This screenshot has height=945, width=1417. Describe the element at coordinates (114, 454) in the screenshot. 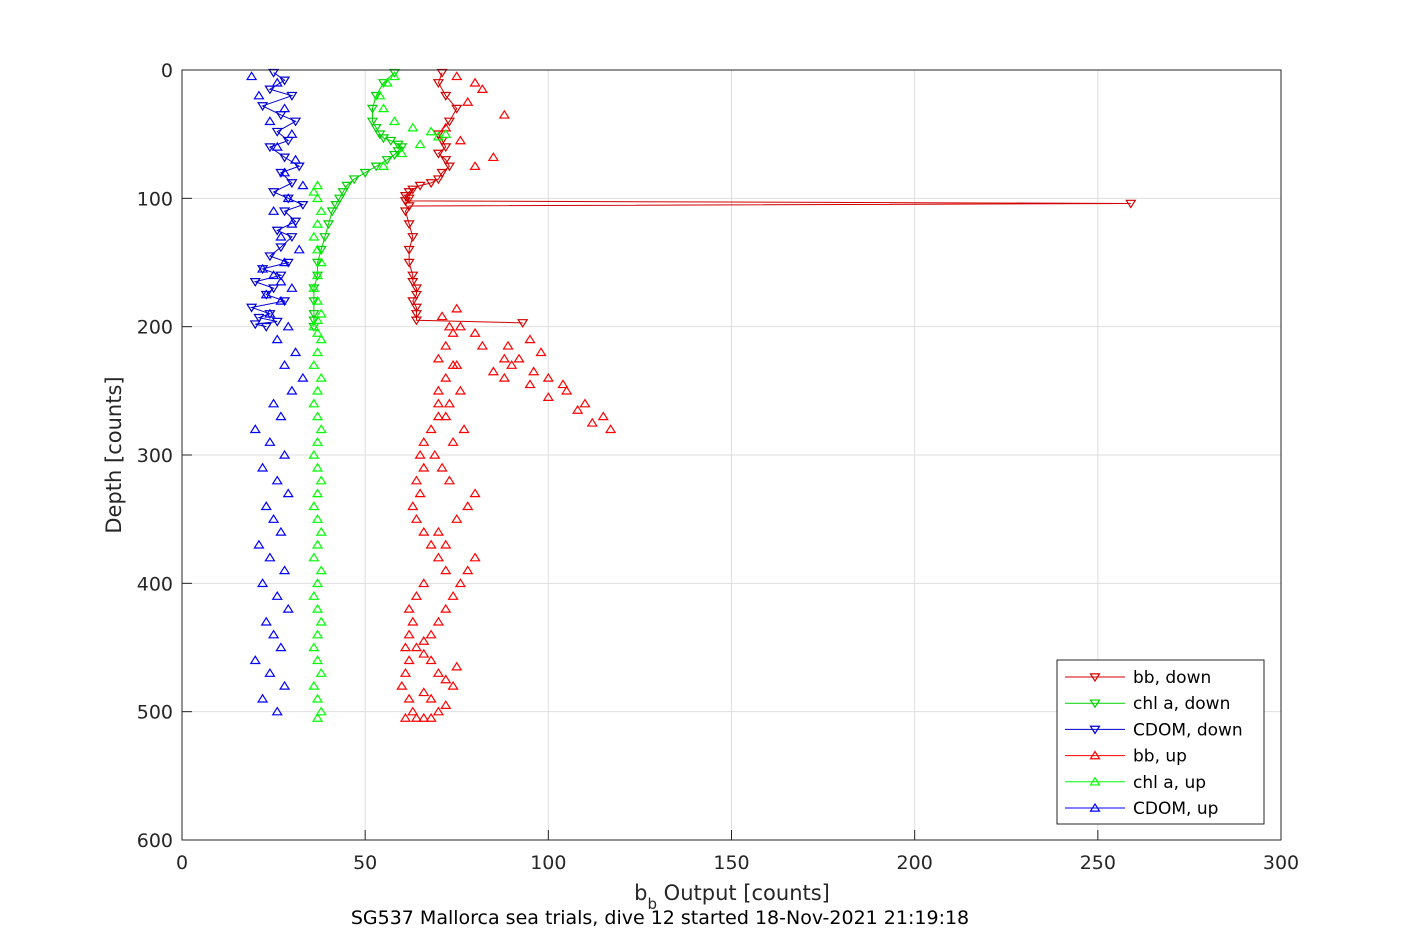

I see `y-axis-label: Depth [counts]` at that location.